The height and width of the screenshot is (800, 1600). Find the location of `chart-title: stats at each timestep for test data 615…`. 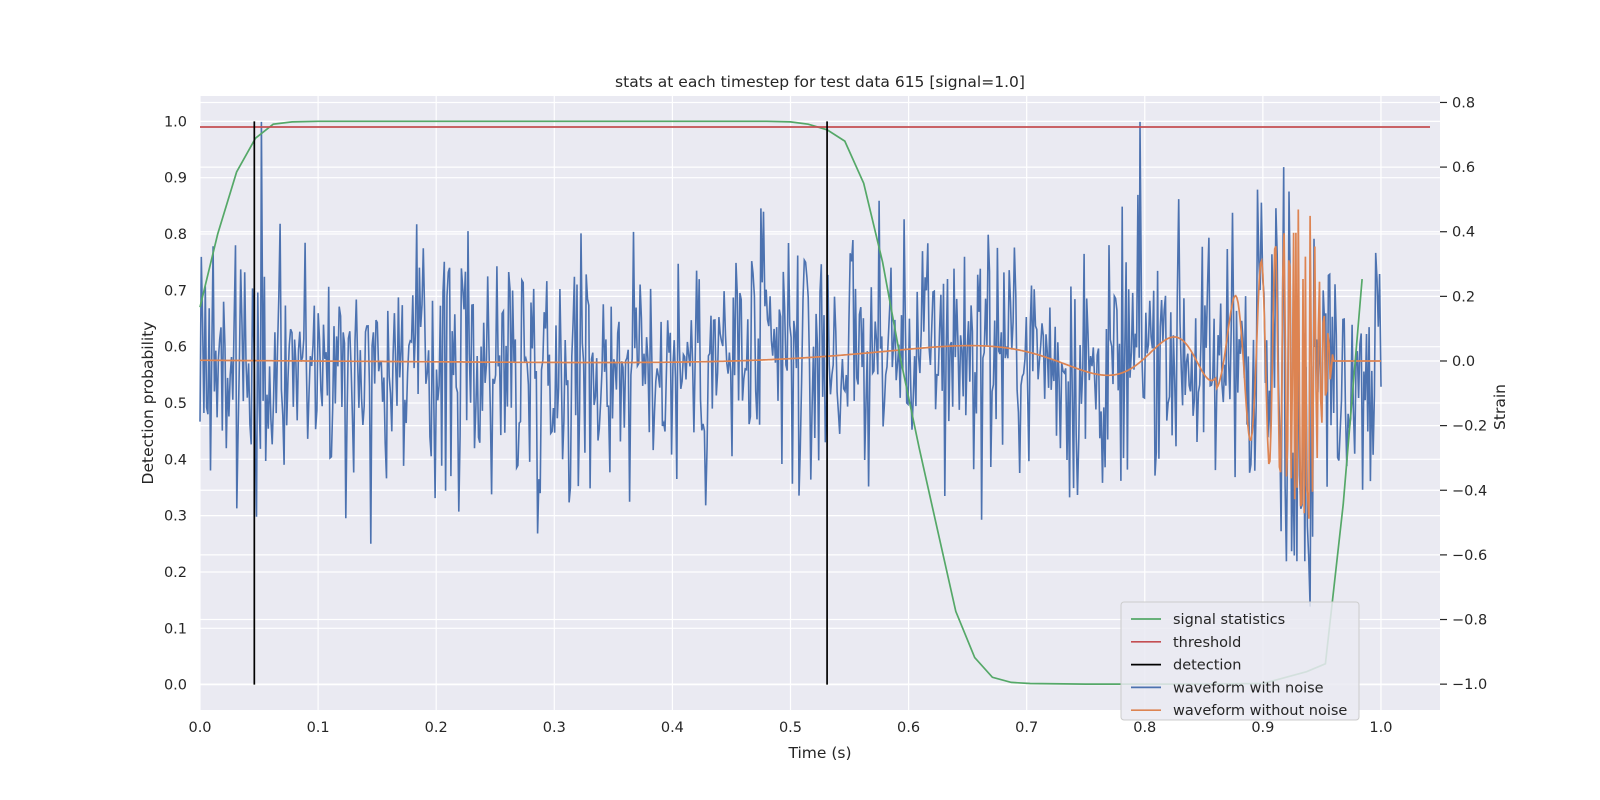

chart-title: stats at each timestep for test data 615… is located at coordinates (820, 82).